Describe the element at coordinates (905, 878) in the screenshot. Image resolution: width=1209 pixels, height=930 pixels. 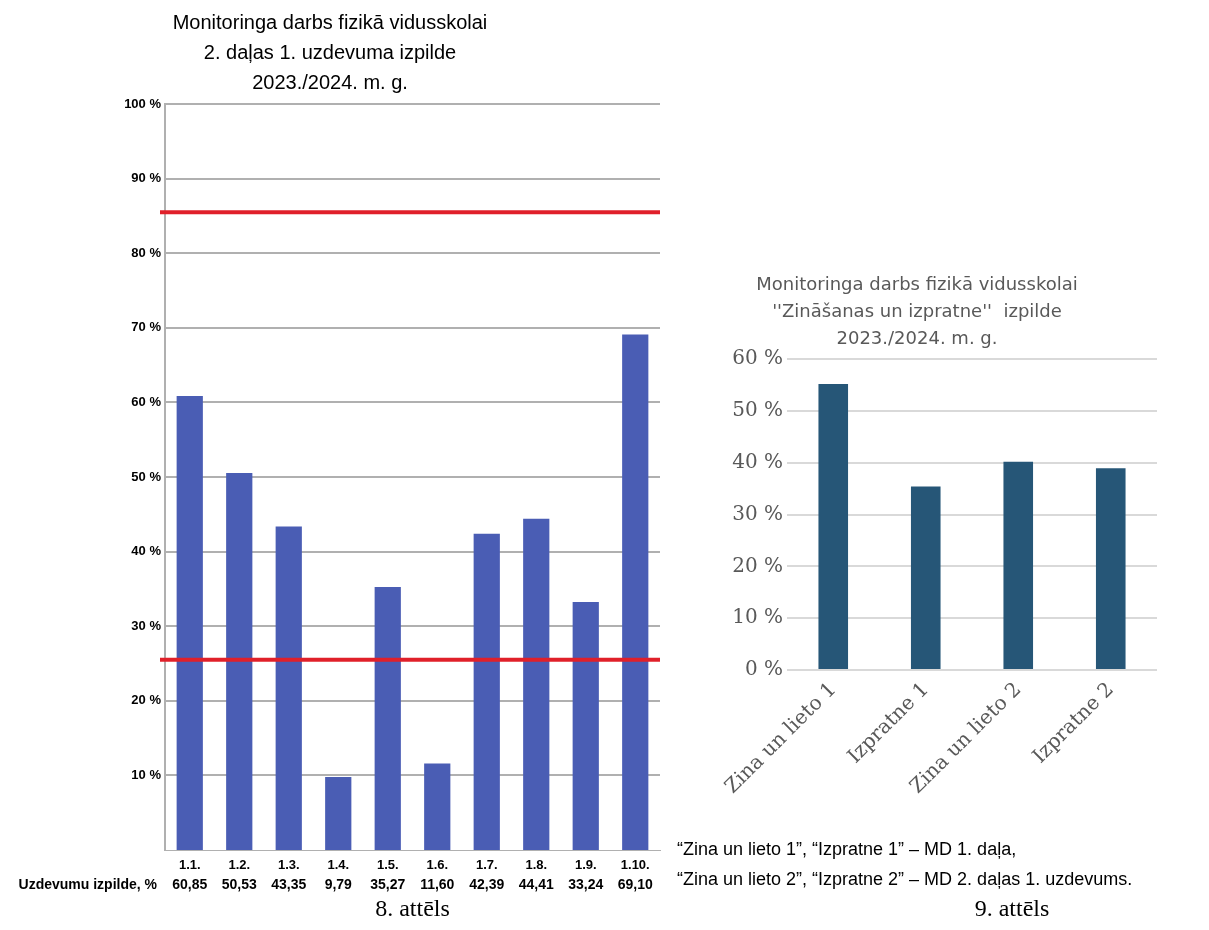
I see `text: “Zina un lieto 2”, “Izpratne 2” – MD 2. daļas 1. uzdevums.` at that location.